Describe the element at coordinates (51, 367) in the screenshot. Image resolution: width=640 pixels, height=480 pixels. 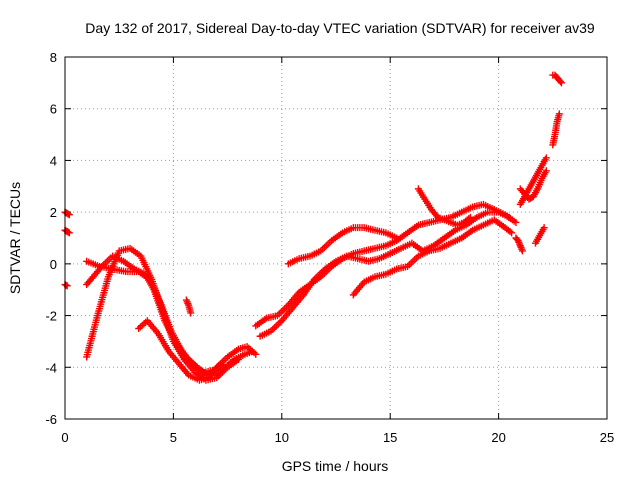
I see `y-tick-label: -4` at that location.